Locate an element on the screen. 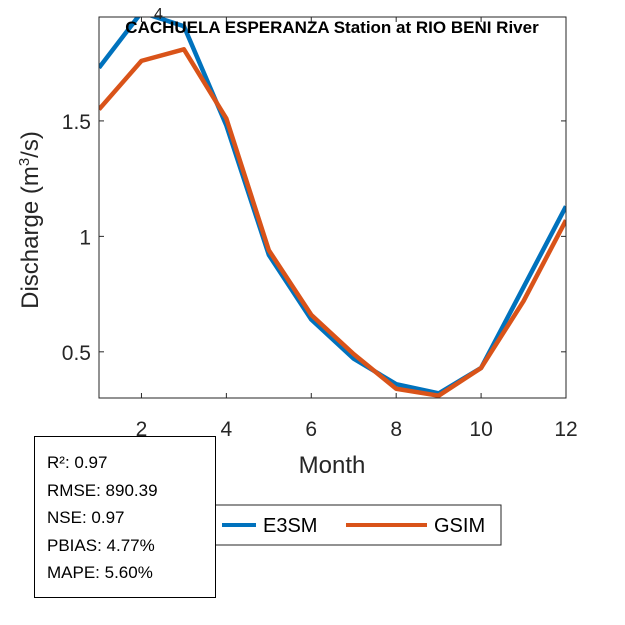  y-axis-label: Discharge (m3/s) is located at coordinates (30, 220).